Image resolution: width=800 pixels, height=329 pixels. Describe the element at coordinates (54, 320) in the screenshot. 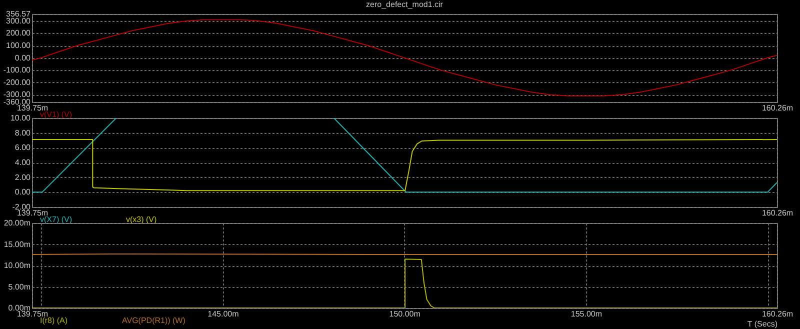

I see `series-label: I(r8) (A)` at that location.